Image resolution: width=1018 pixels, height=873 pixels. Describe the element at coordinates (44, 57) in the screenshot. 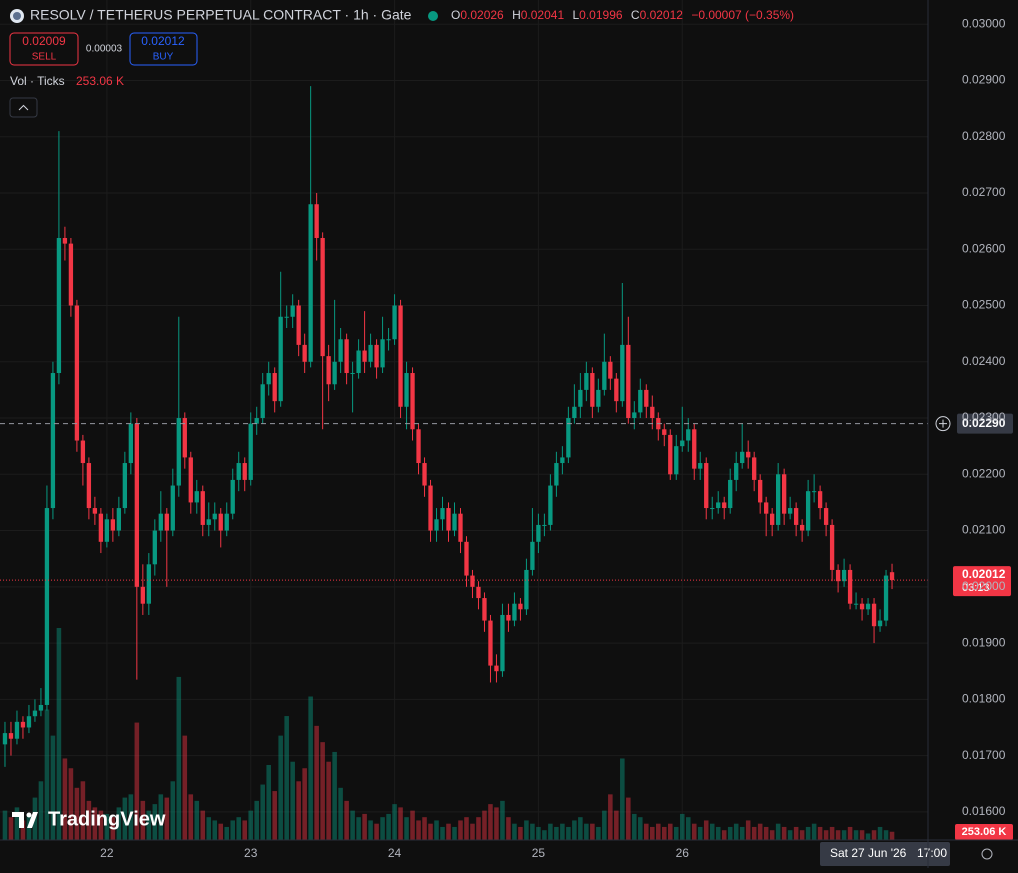

I see `sell-label: SELL` at that location.